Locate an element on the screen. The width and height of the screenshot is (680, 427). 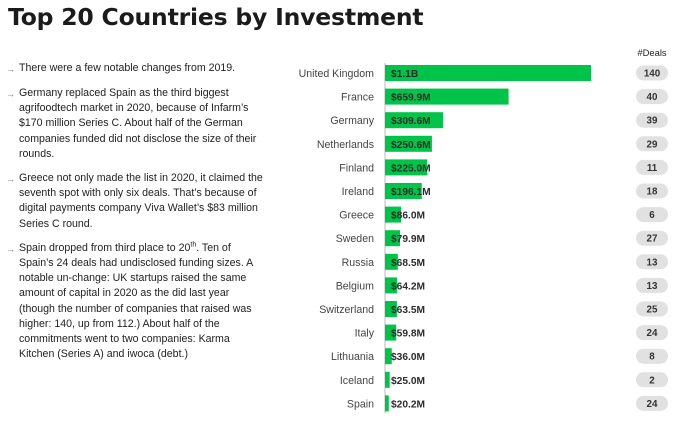
deals-count: 2 is located at coordinates (652, 380).